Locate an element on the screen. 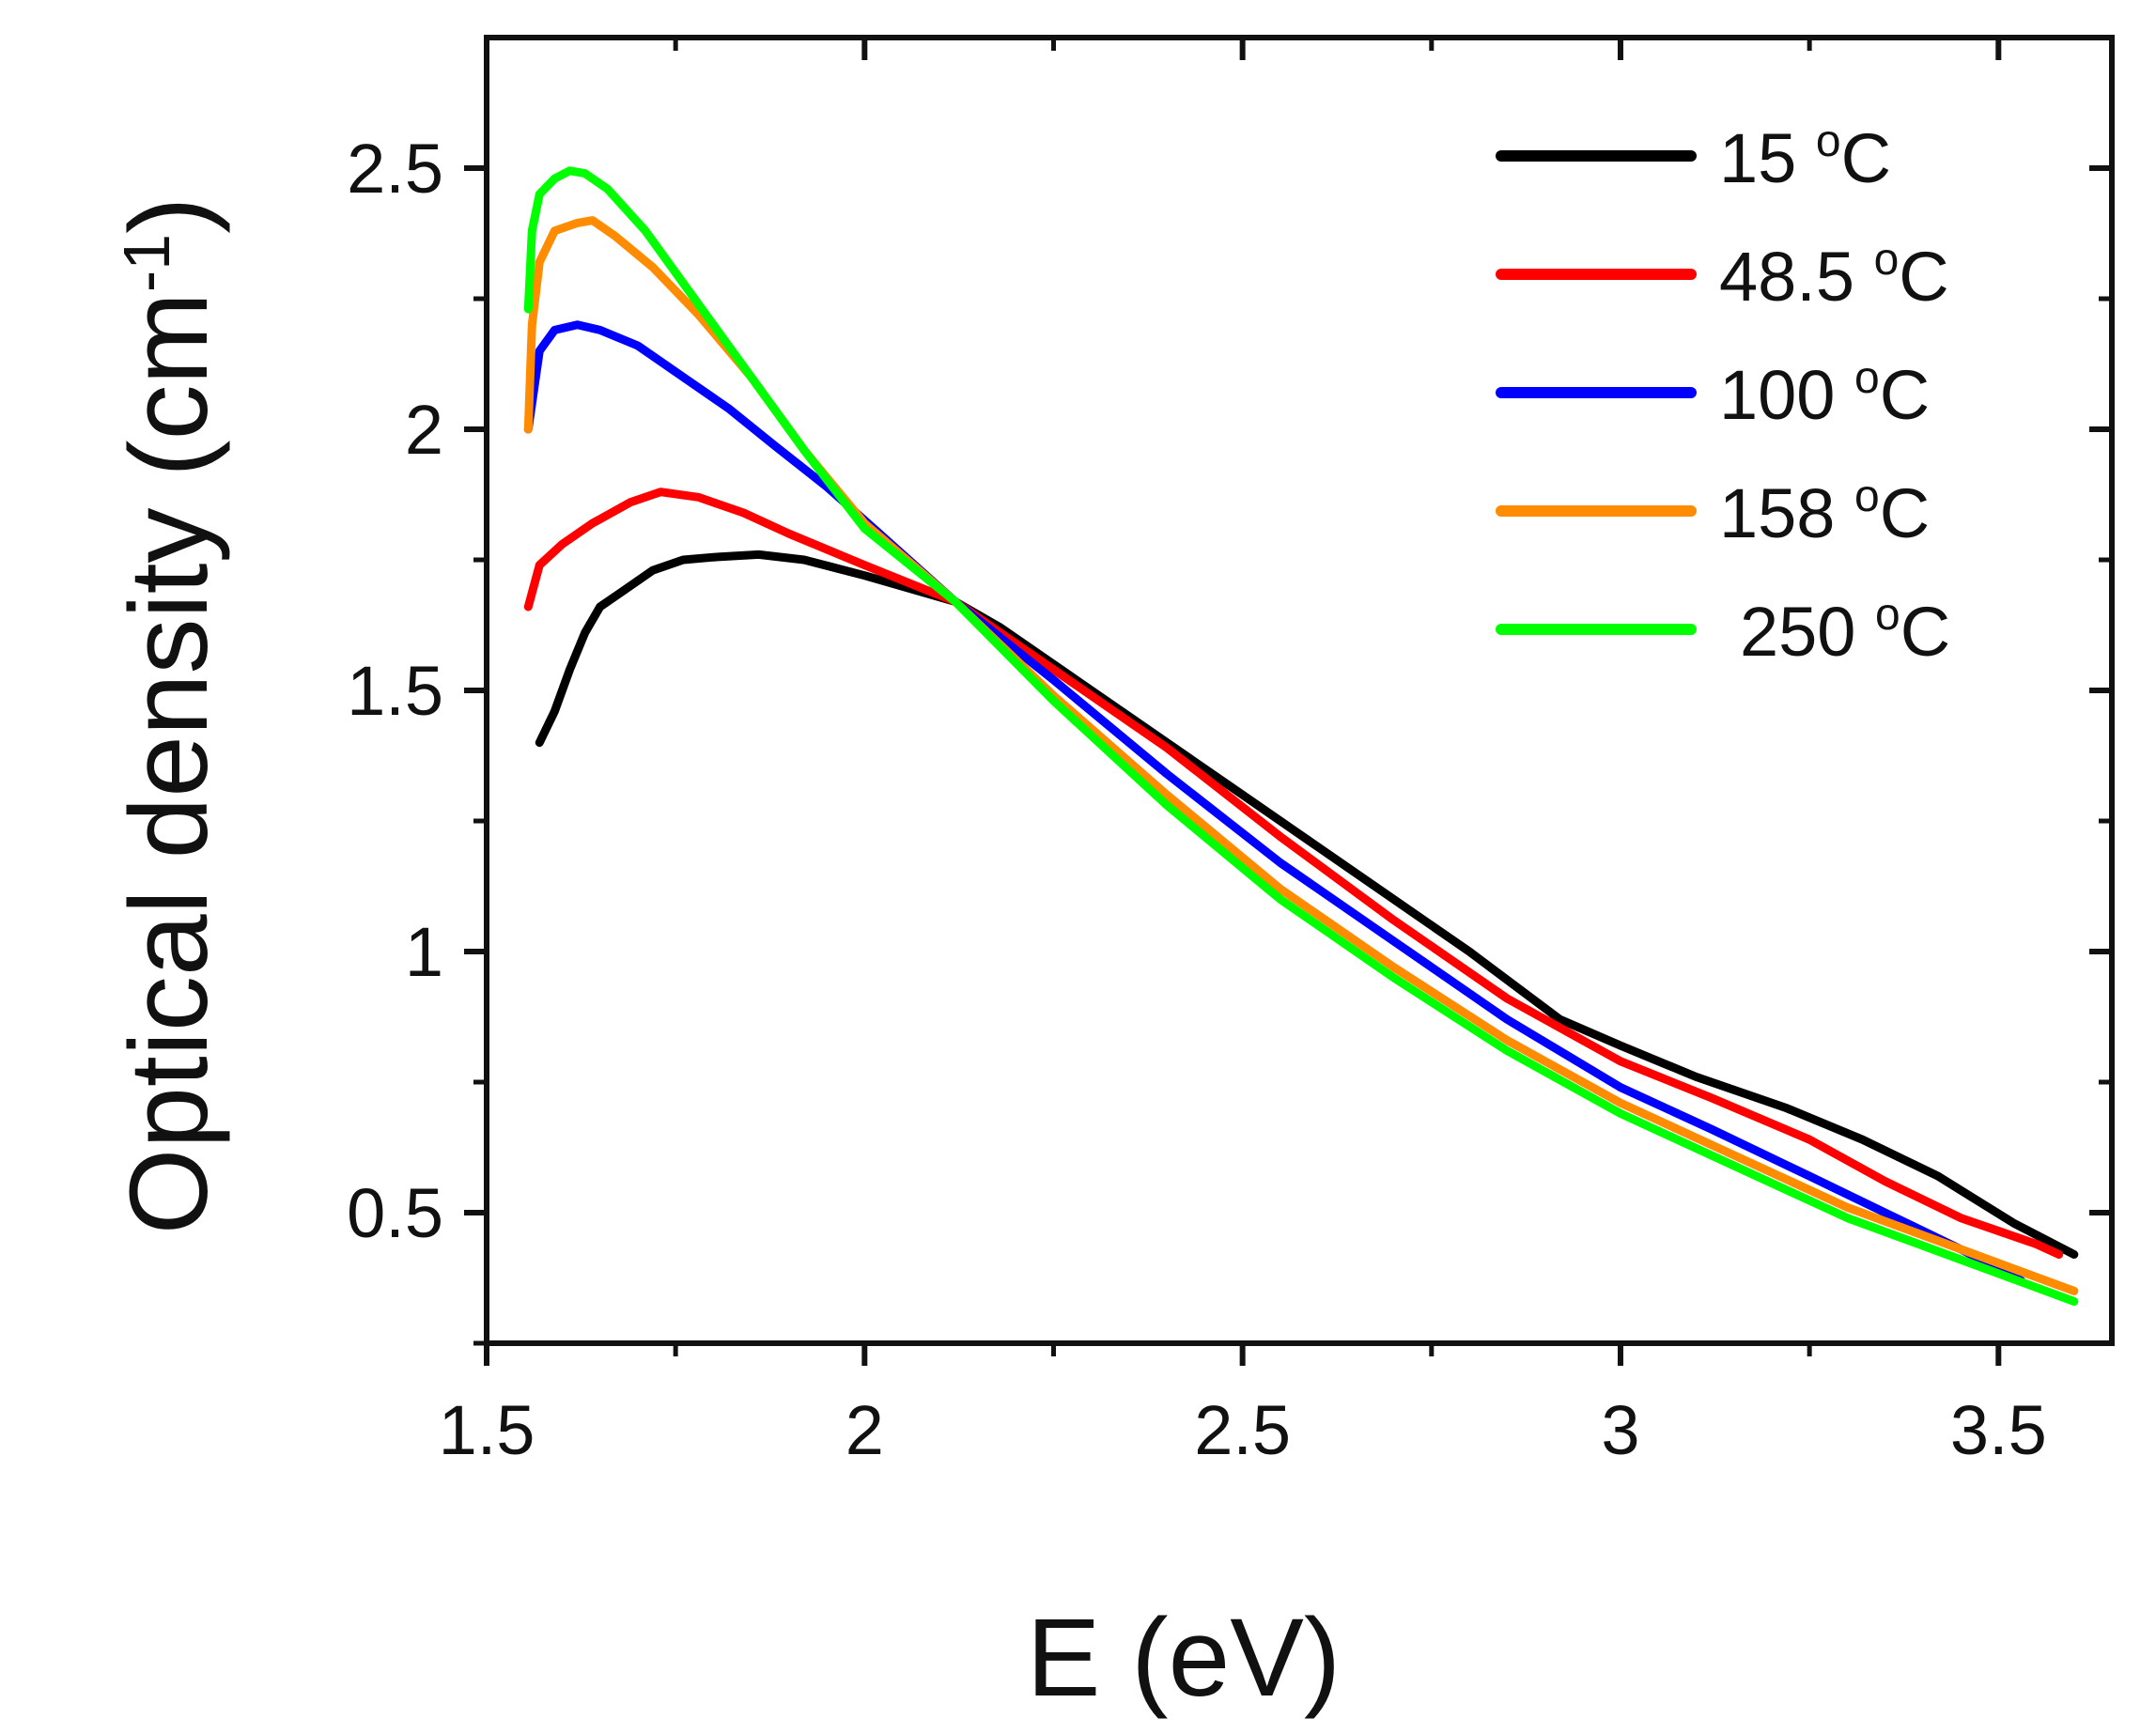 The width and height of the screenshot is (2156, 1734). legend-label: 100 oC is located at coordinates (1825, 393).